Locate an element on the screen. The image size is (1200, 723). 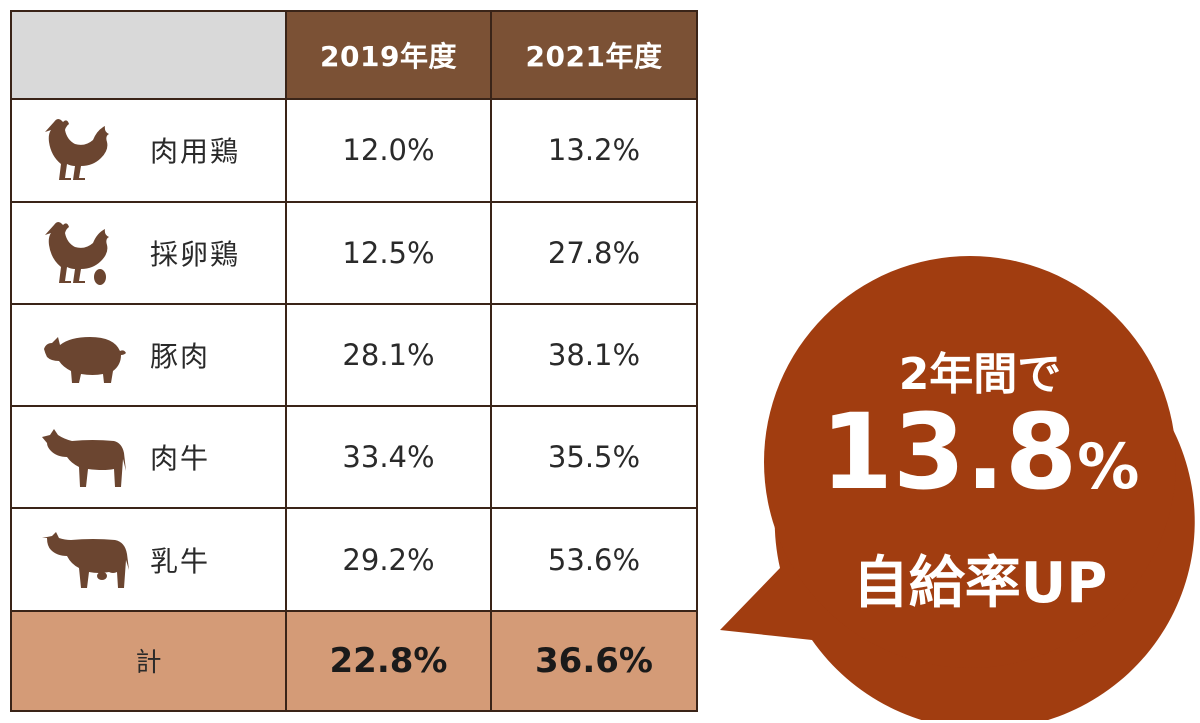
value-2019: 12.0% is located at coordinates (388, 150).